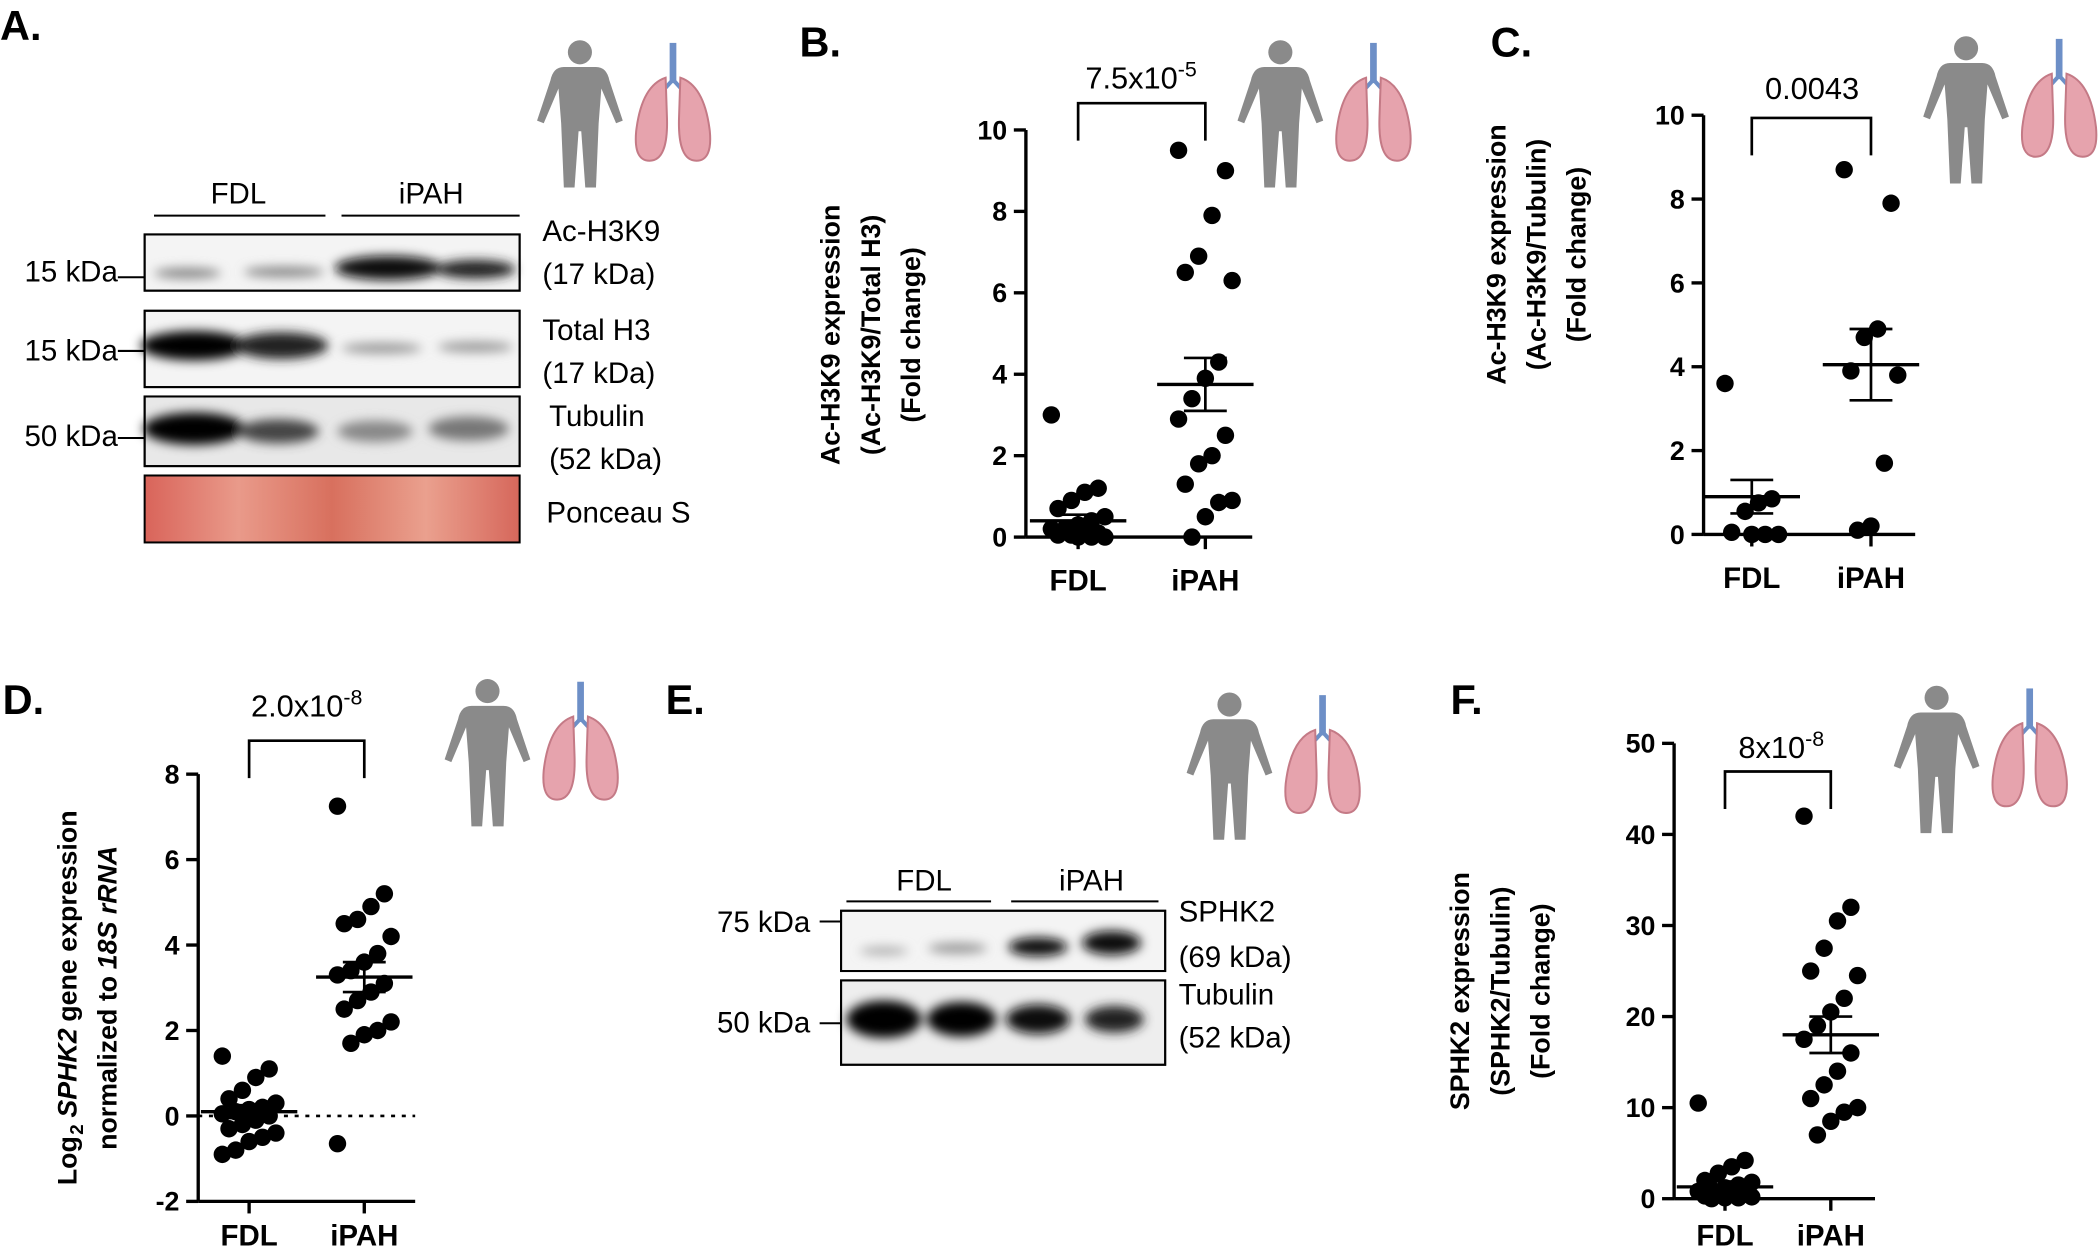 Image resolution: width=2100 pixels, height=1255 pixels. I want to click on group-label: FDL, so click(924, 881).